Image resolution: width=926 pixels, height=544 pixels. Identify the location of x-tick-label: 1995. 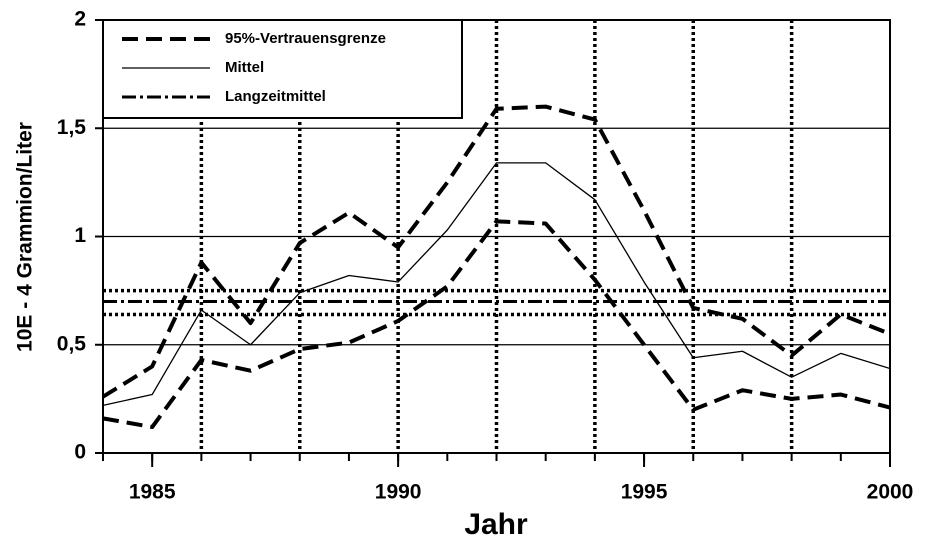
(644, 492).